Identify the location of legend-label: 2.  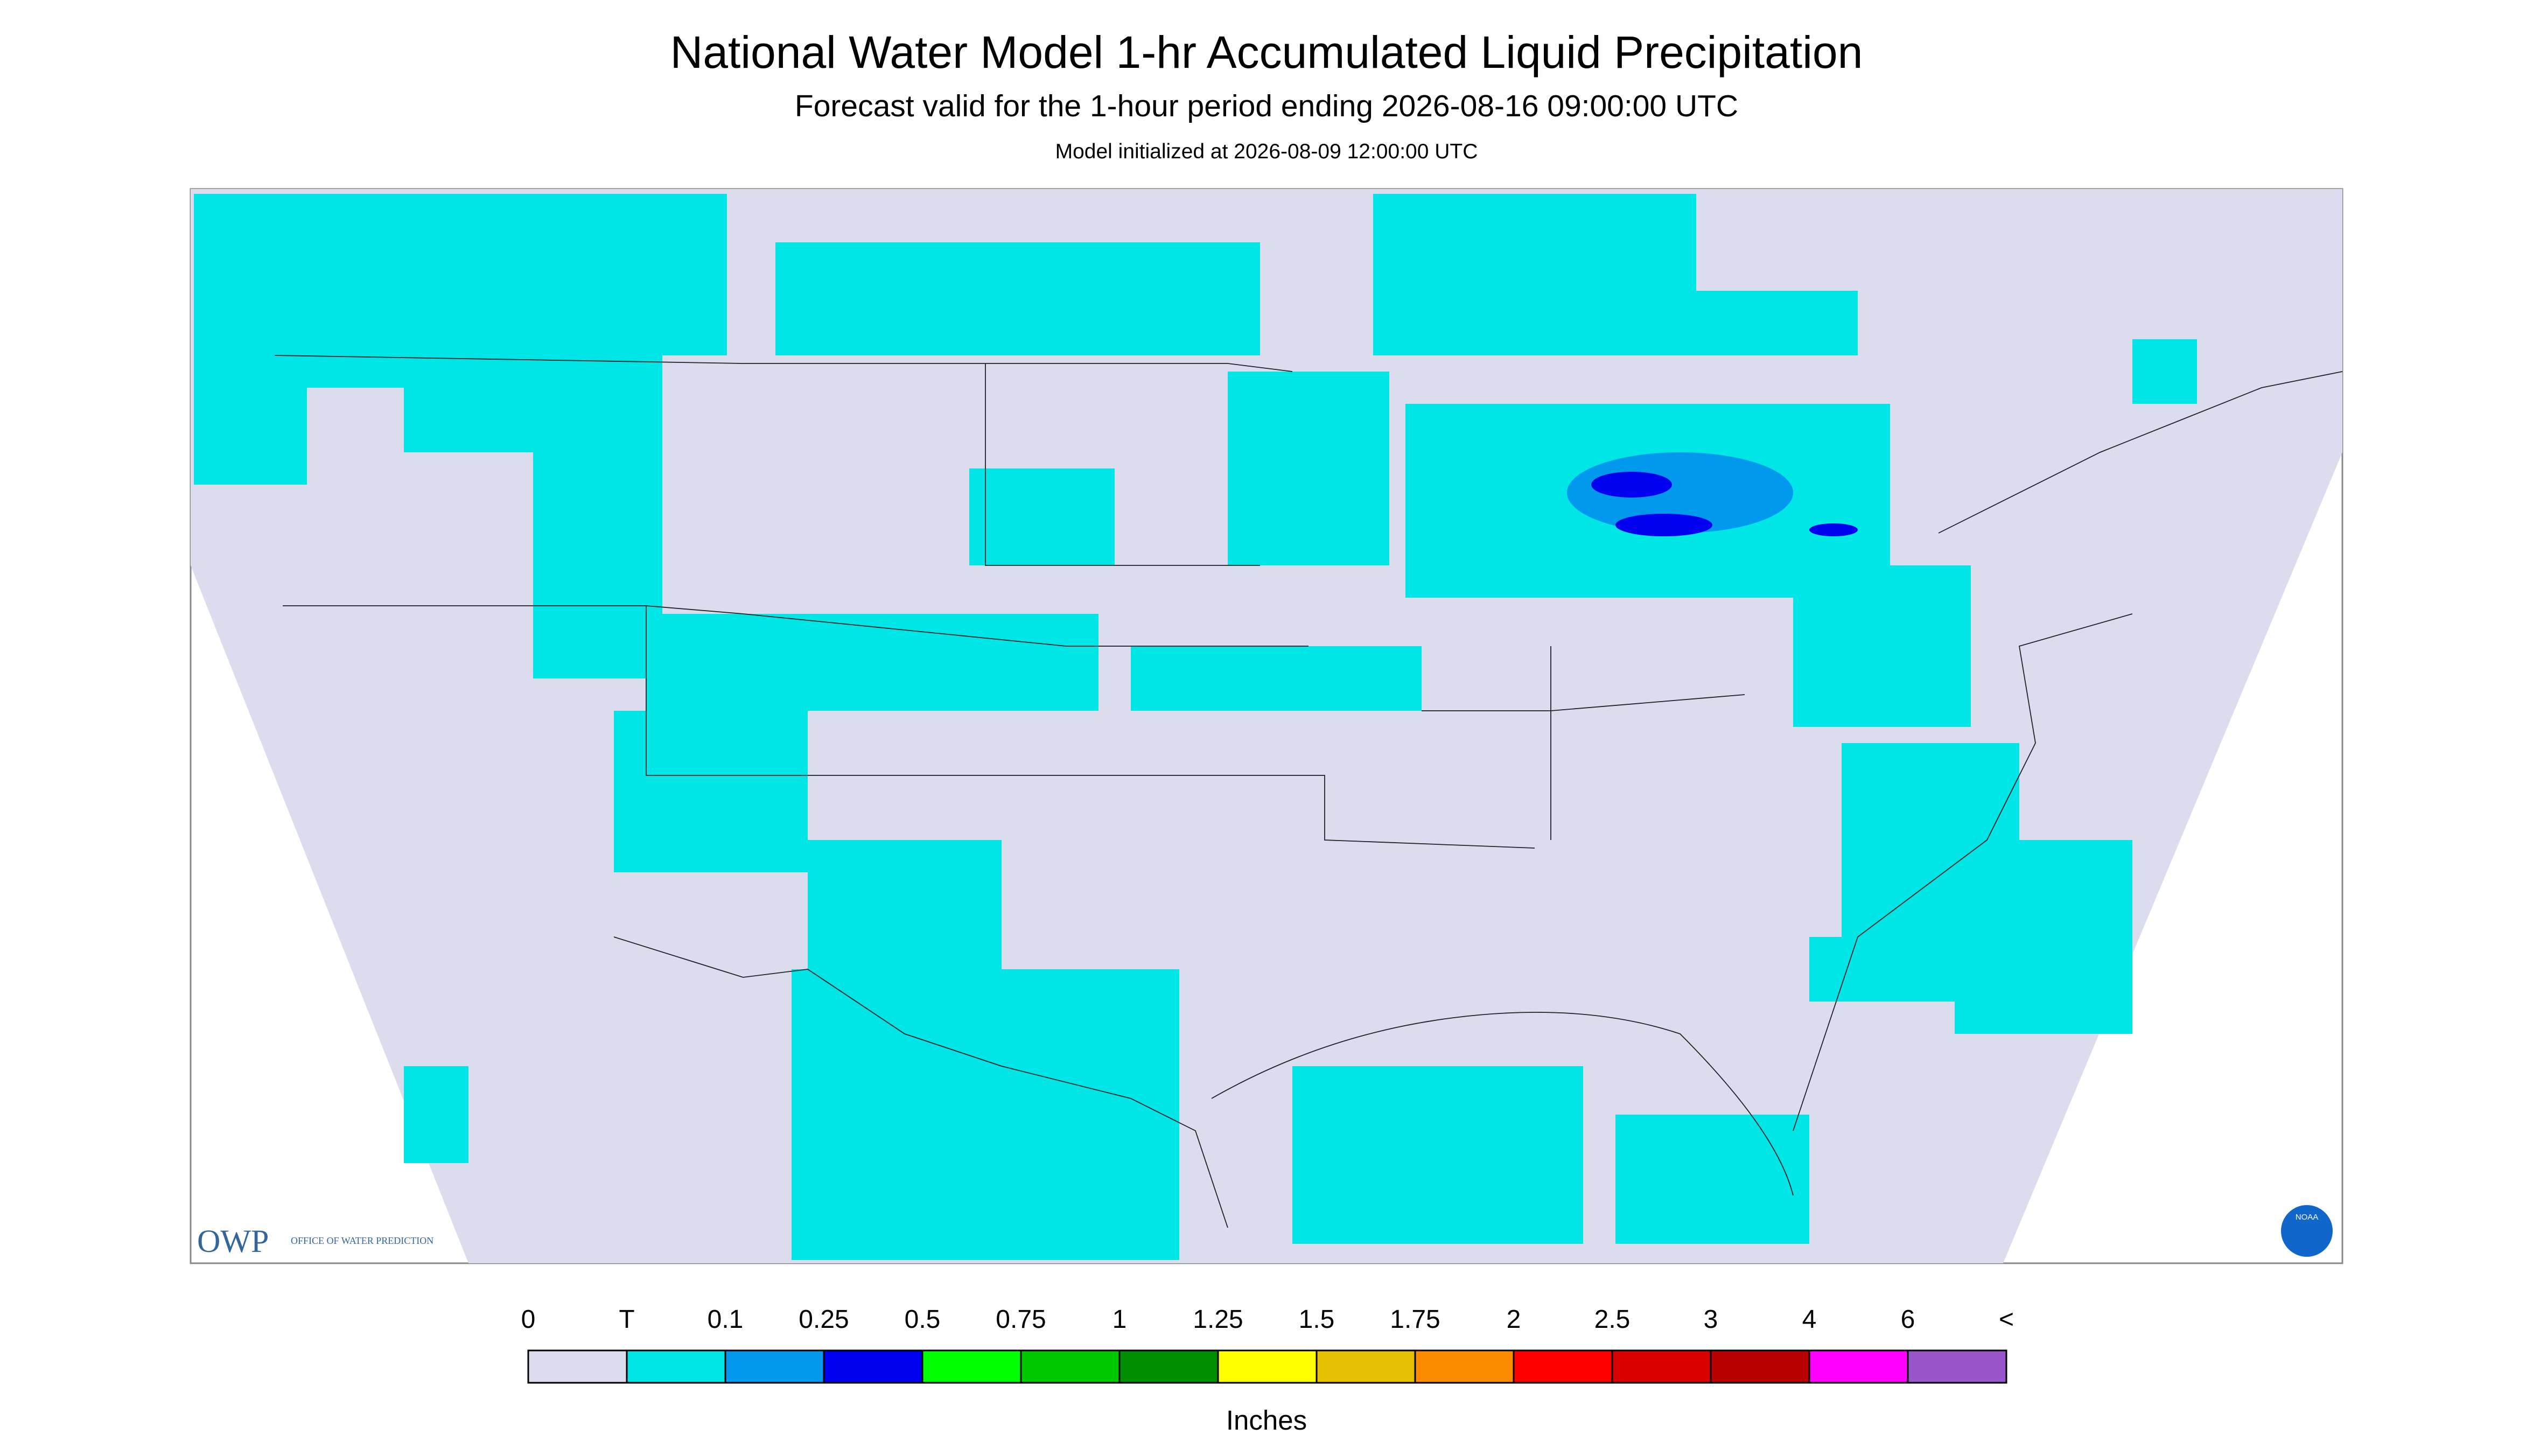
(1514, 1319).